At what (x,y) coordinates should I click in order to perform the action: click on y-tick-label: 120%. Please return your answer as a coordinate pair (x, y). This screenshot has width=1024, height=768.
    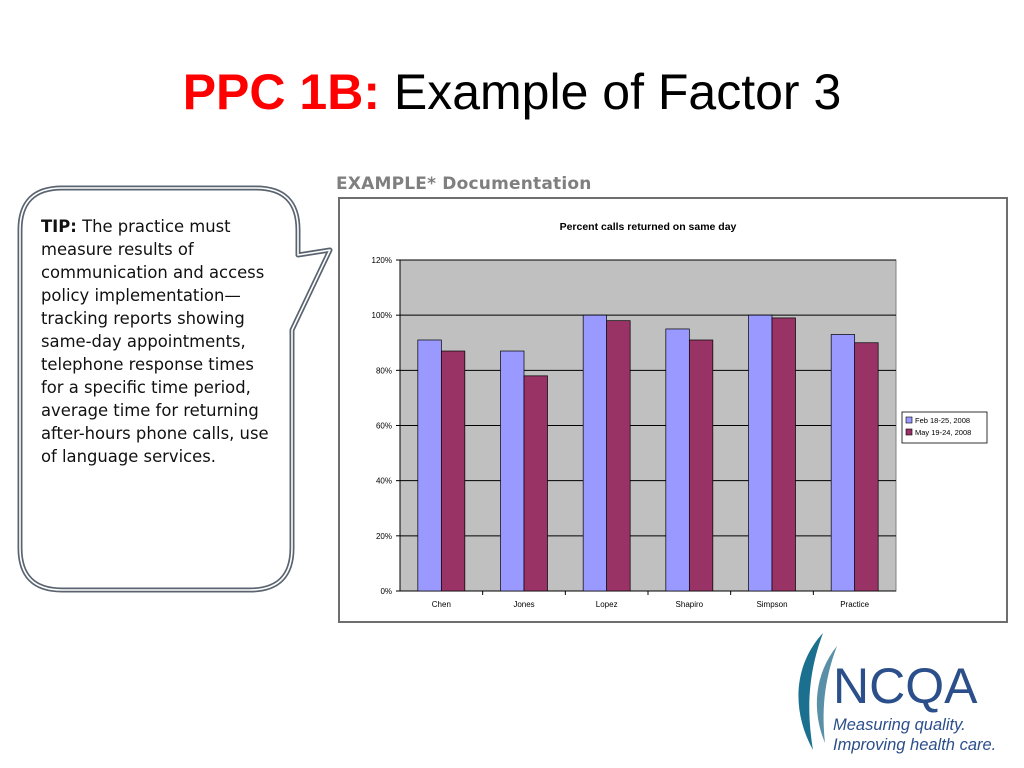
    Looking at the image, I should click on (382, 260).